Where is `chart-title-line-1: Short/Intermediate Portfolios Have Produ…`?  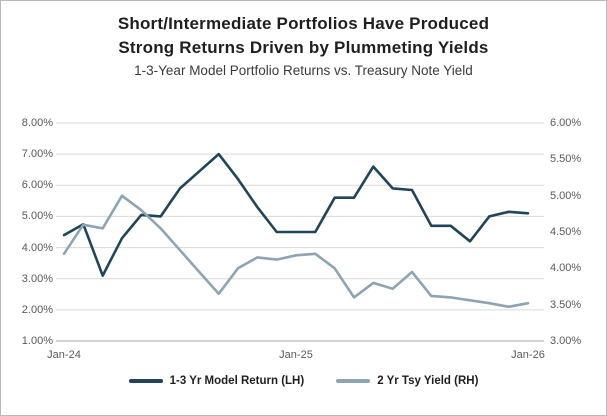
chart-title-line-1: Short/Intermediate Portfolios Have Produ… is located at coordinates (303, 23).